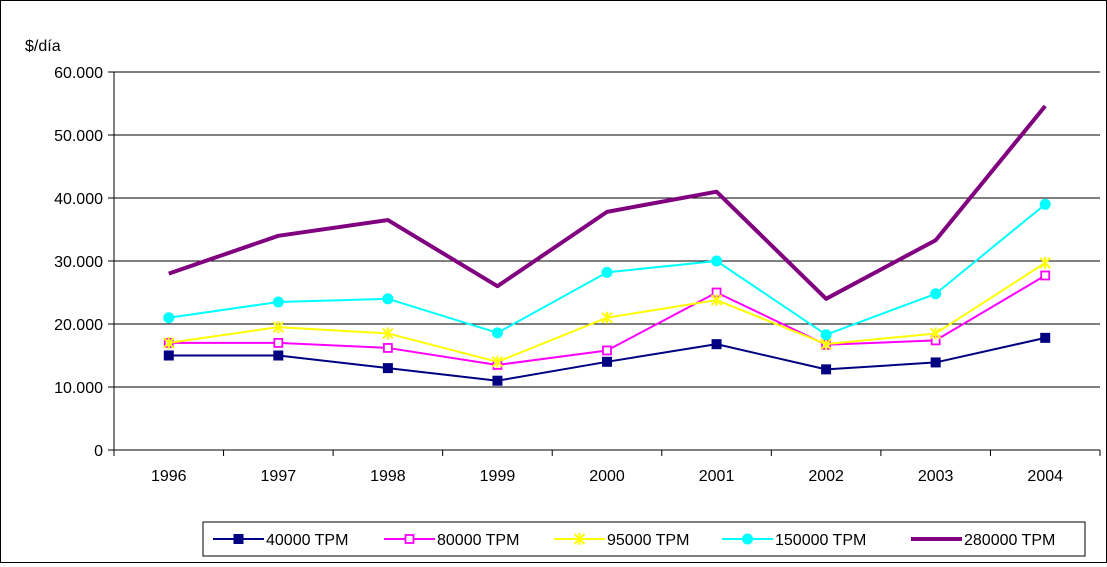 Image resolution: width=1107 pixels, height=567 pixels. Describe the element at coordinates (826, 476) in the screenshot. I see `x-tick-label: 2002` at that location.